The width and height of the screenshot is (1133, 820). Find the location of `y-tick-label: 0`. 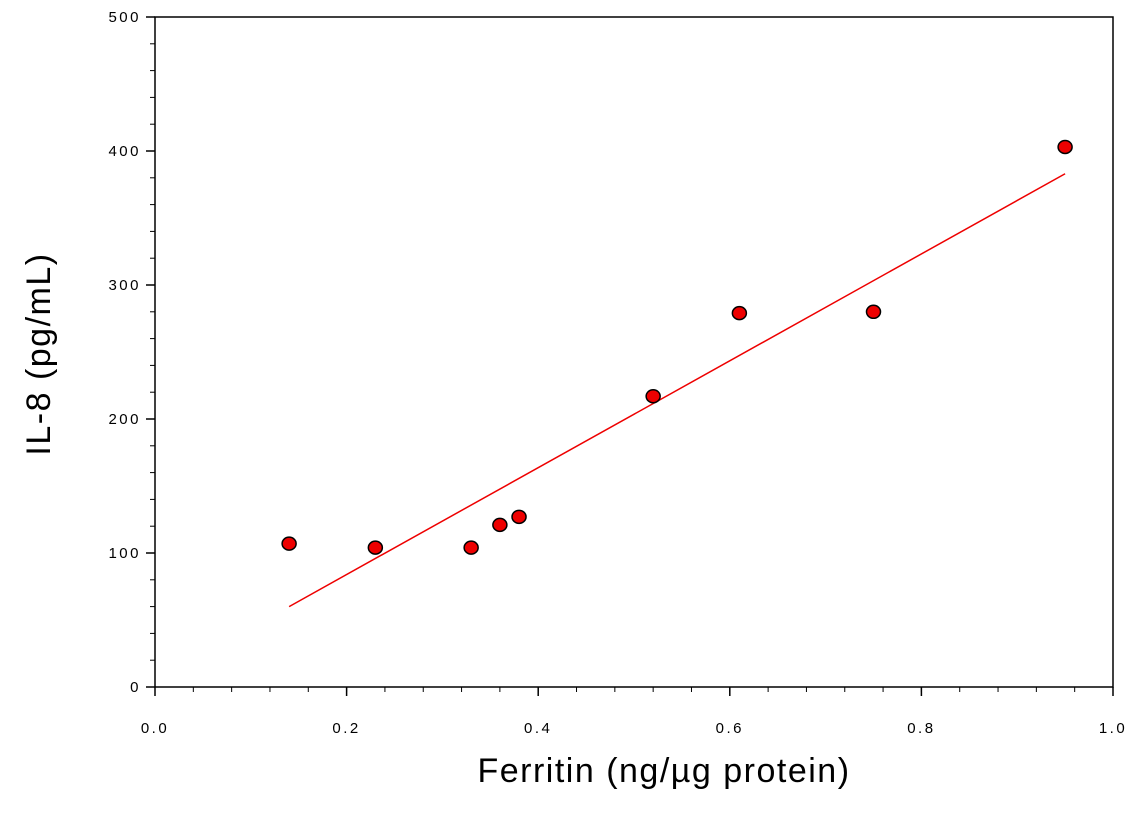

y-tick-label: 0 is located at coordinates (135, 687).